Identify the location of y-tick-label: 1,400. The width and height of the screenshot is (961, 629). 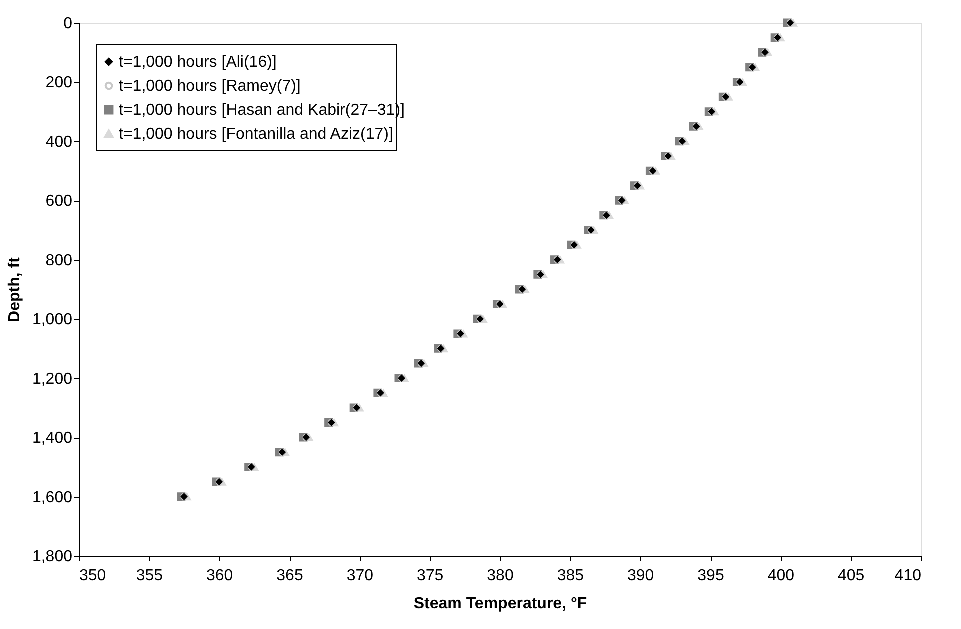
(52, 439).